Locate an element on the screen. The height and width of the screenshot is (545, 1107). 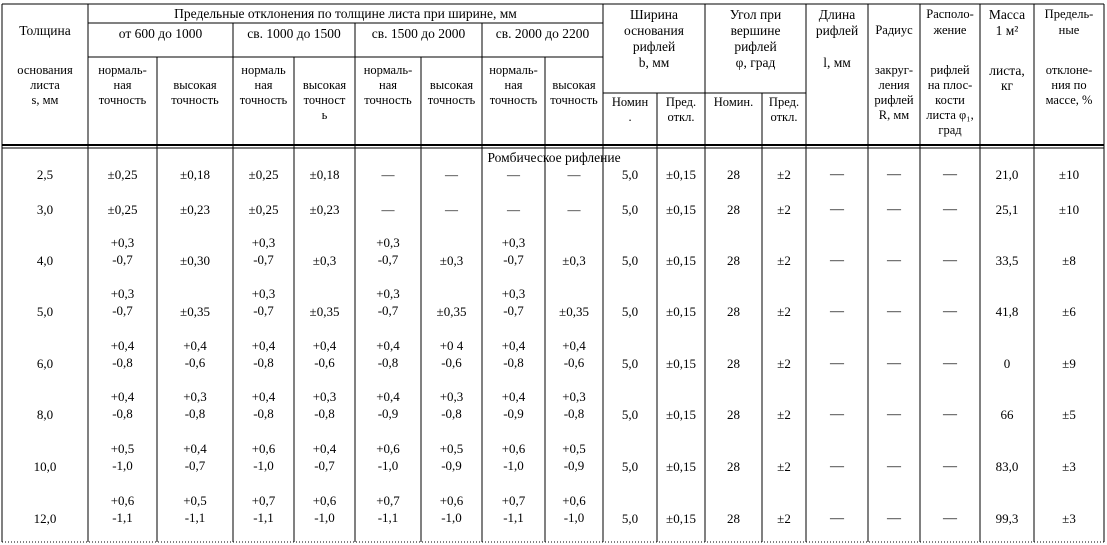
length-header: l, мм is located at coordinates (837, 62).